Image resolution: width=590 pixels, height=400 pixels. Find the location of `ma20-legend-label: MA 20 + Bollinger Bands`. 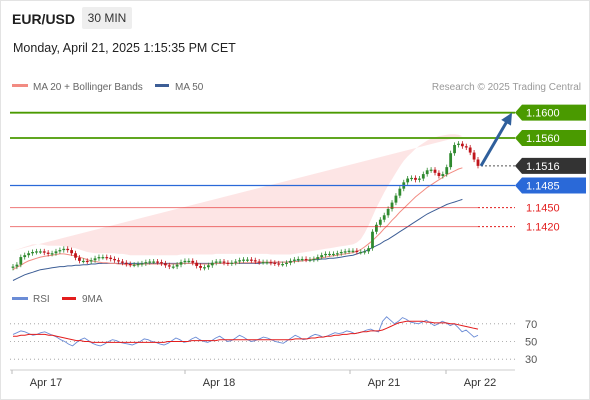

ma20-legend-label: MA 20 + Bollinger Bands is located at coordinates (88, 87).